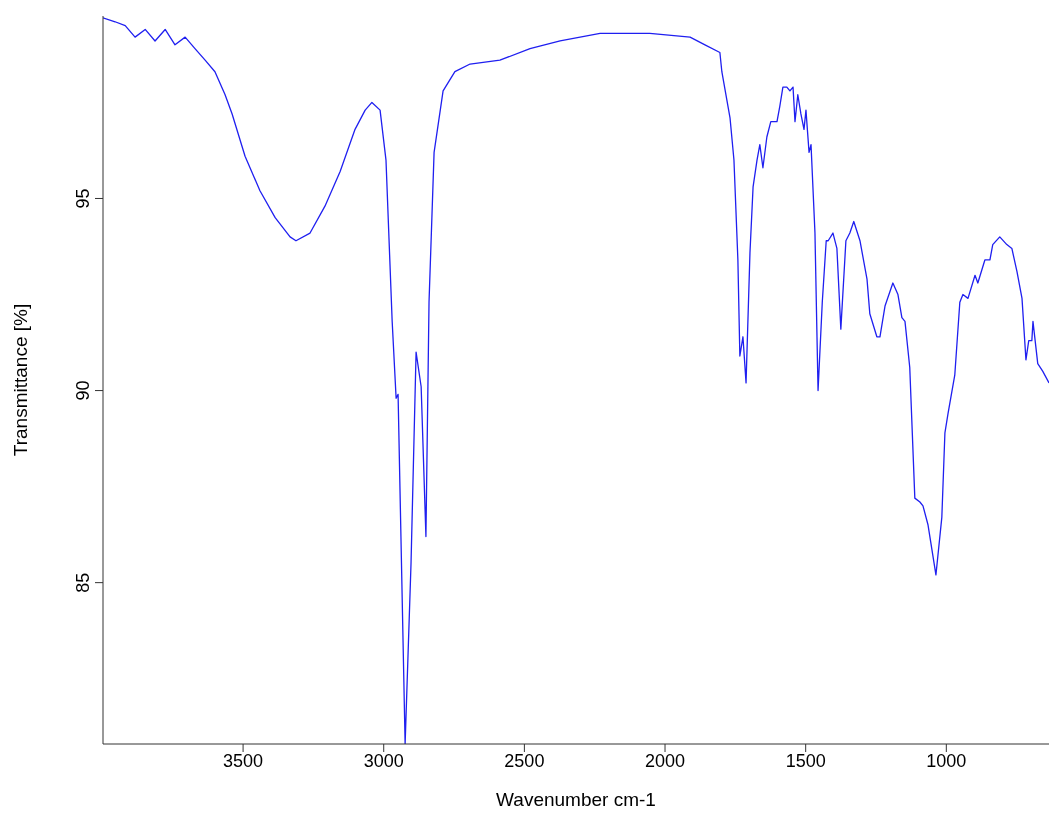 Image resolution: width=1049 pixels, height=824 pixels. What do you see at coordinates (524, 760) in the screenshot?
I see `x-tick-label: 2500` at bounding box center [524, 760].